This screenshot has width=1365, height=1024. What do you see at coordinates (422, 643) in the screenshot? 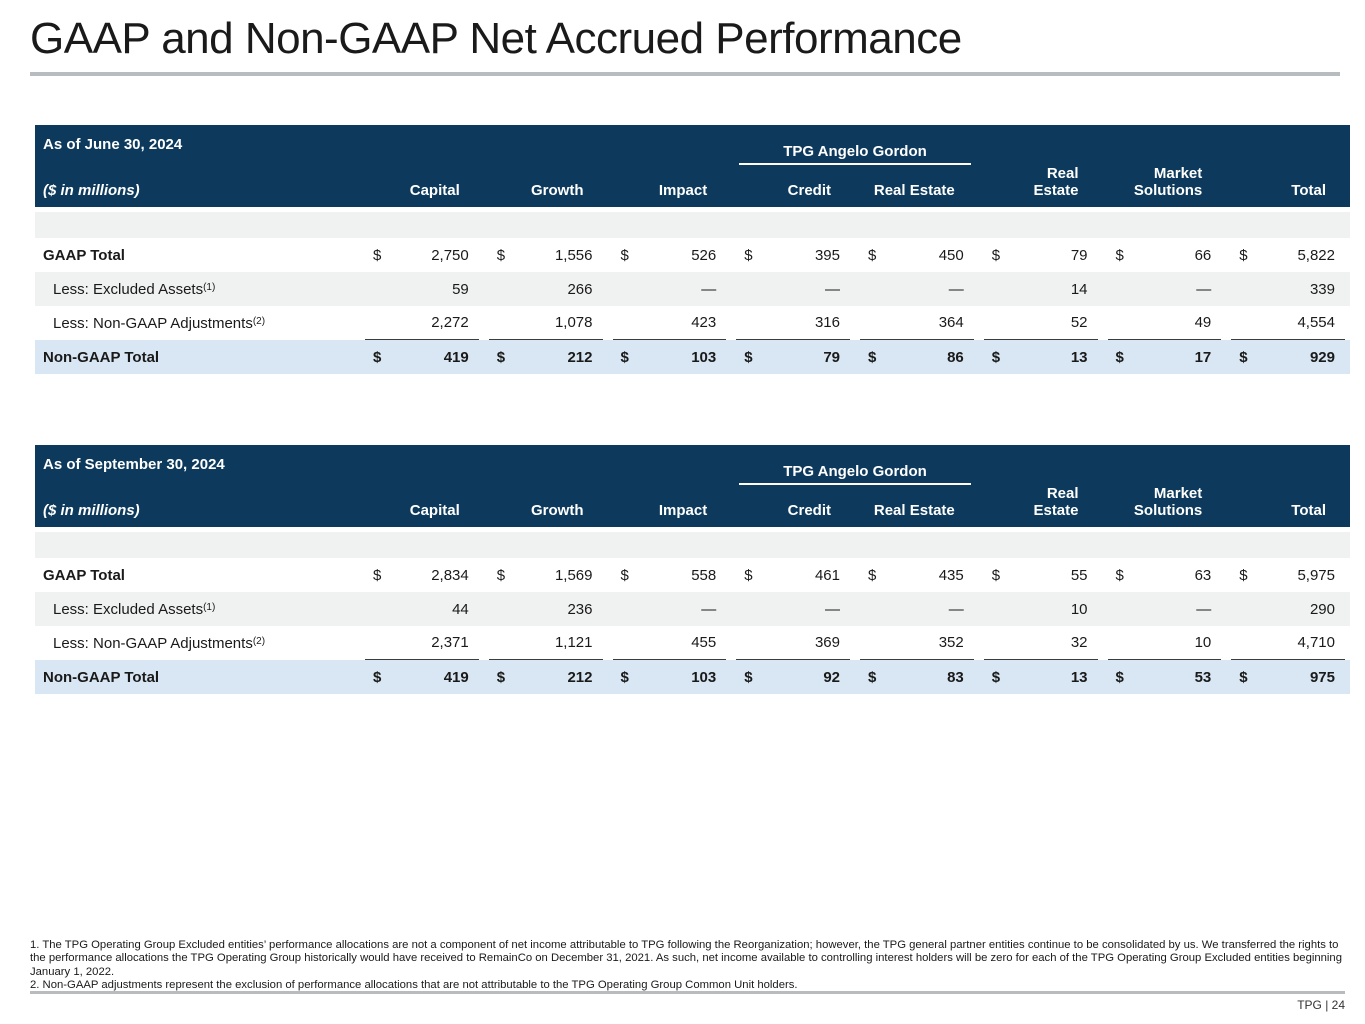
I see `value-cell: 2,371` at bounding box center [422, 643].